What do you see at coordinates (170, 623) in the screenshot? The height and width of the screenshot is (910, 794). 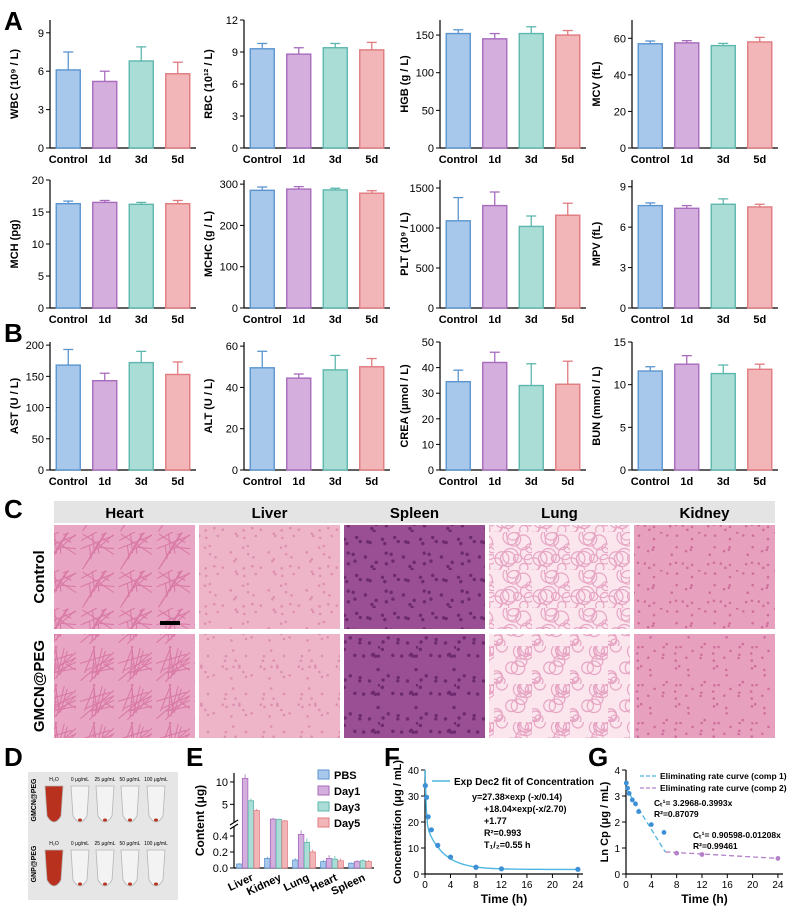 I see `scale-bar` at bounding box center [170, 623].